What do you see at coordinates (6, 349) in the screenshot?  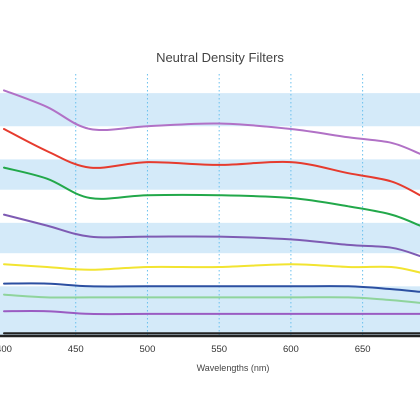 I see `x-tick-400: 400` at bounding box center [6, 349].